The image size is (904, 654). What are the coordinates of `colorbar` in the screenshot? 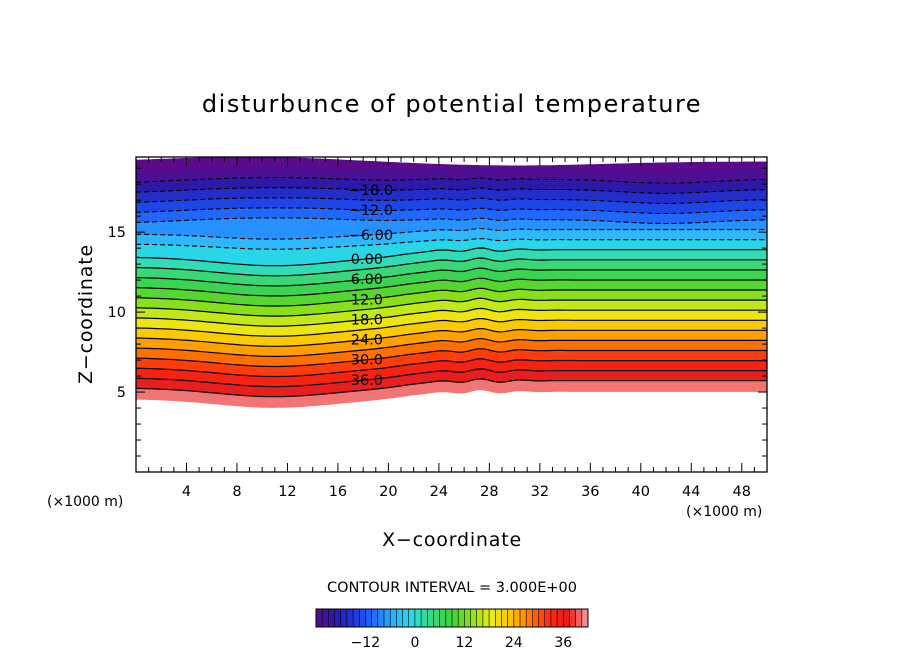 It's located at (452, 618).